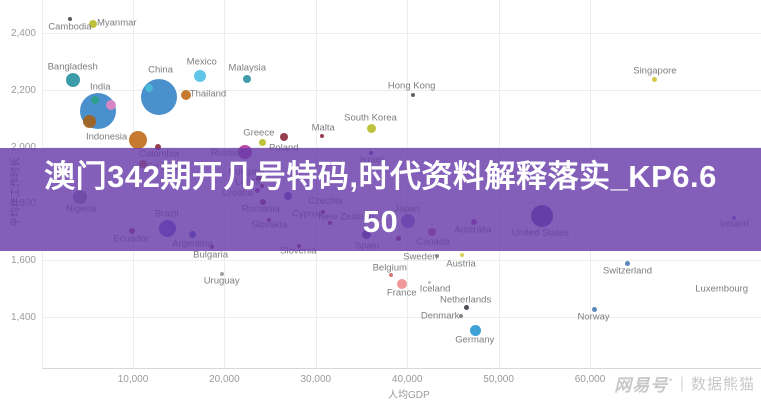 The height and width of the screenshot is (400, 761). What do you see at coordinates (420, 257) in the screenshot?
I see `country-label-sweden: Sweden` at bounding box center [420, 257].